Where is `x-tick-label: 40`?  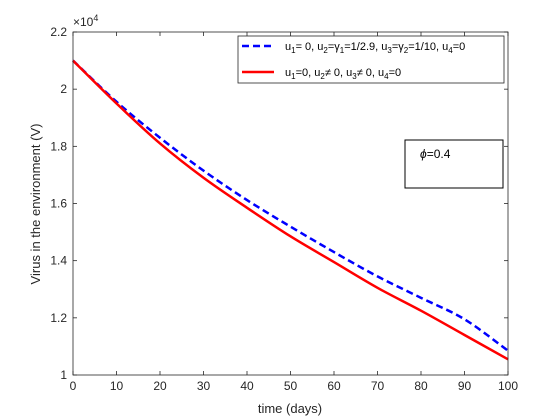 x-tick-label: 40 is located at coordinates (247, 386).